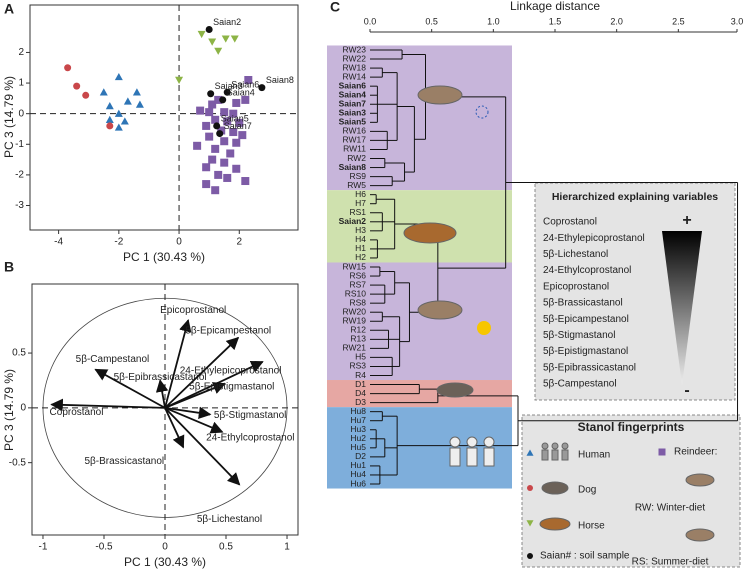 Image resolution: width=746 pixels, height=572 pixels. I want to click on legend-label: Reindeer:, so click(695, 452).